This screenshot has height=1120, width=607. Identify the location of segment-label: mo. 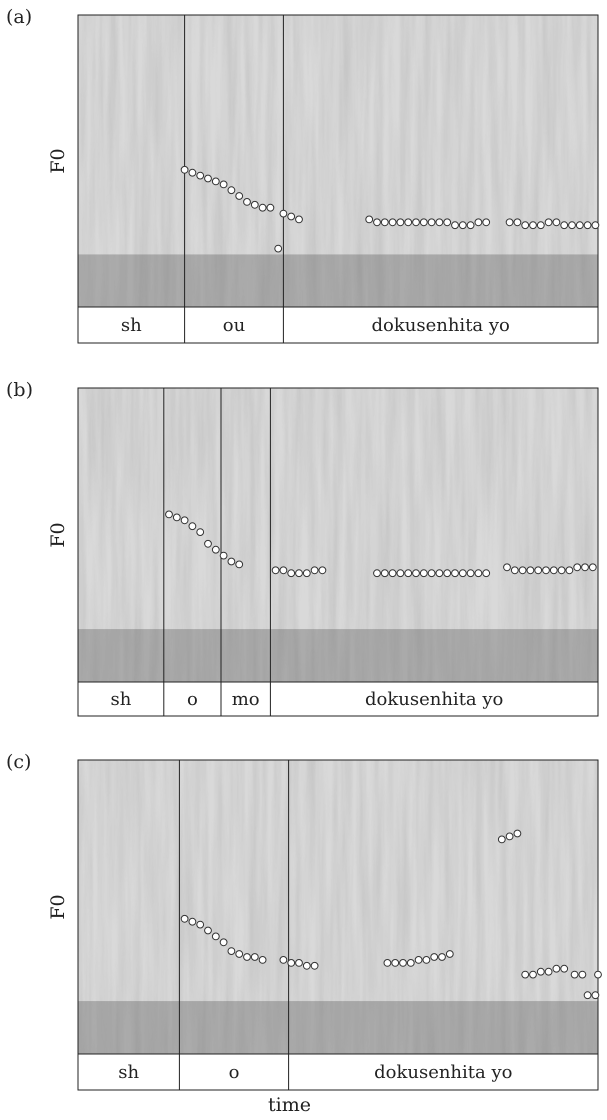
(246, 699).